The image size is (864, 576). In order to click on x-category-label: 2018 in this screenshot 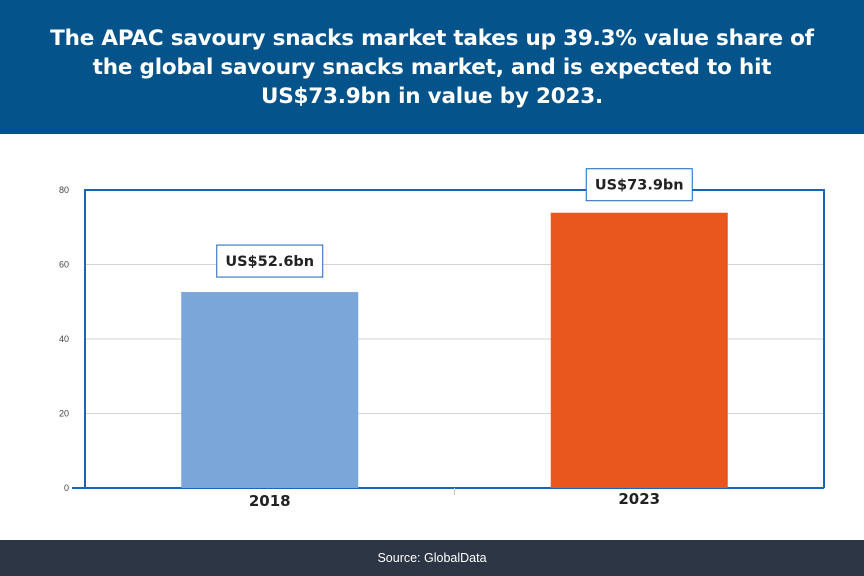, I will do `click(270, 501)`.